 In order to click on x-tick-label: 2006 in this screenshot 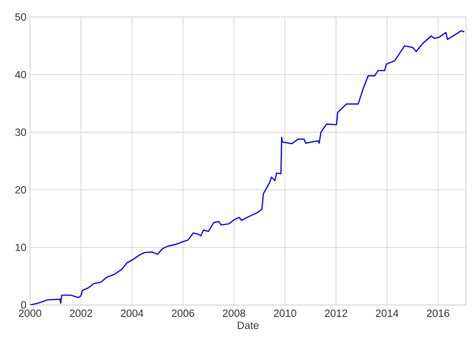, I will do `click(183, 313)`.